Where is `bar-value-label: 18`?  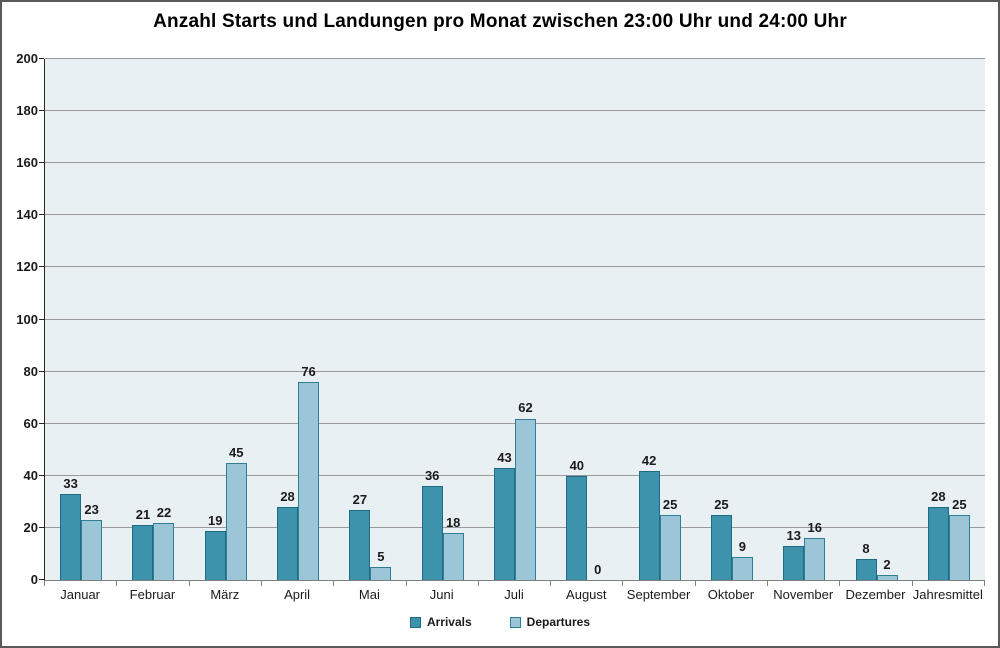 bar-value-label: 18 is located at coordinates (453, 523).